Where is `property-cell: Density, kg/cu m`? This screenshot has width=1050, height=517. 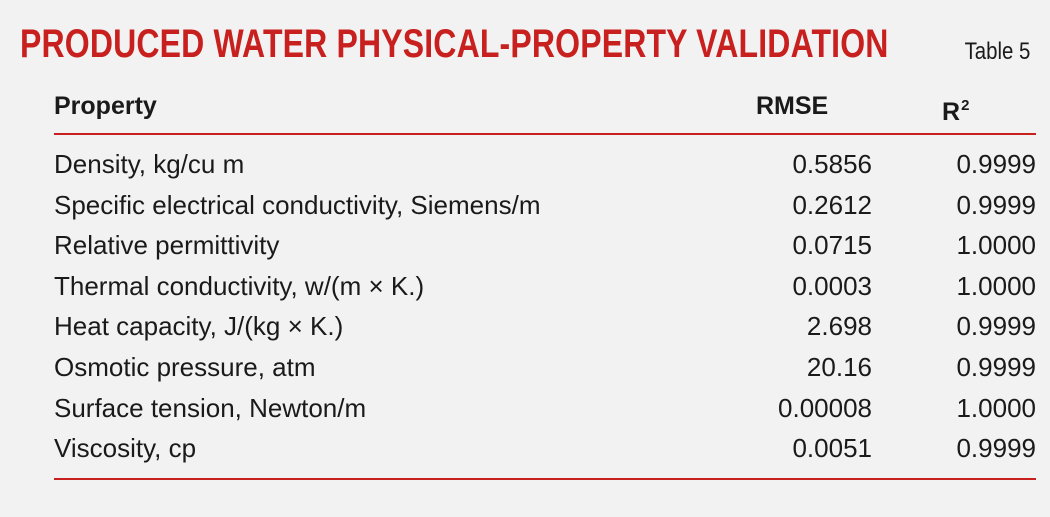
property-cell: Density, kg/cu m is located at coordinates (149, 164).